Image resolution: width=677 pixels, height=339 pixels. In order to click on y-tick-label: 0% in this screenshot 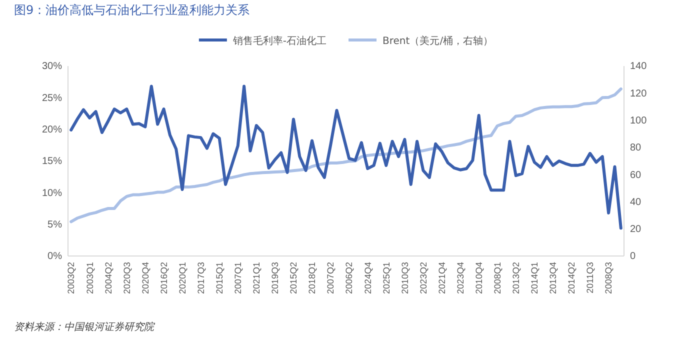, I will do `click(55, 256)`.